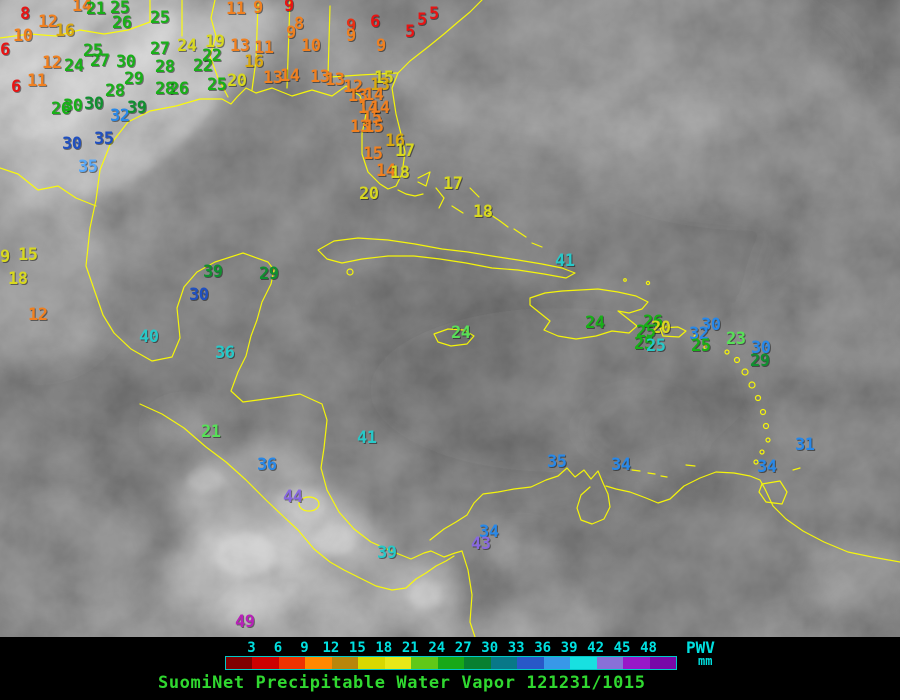  Describe the element at coordinates (490, 648) in the screenshot. I see `colorbar-tick-label: 30` at that location.